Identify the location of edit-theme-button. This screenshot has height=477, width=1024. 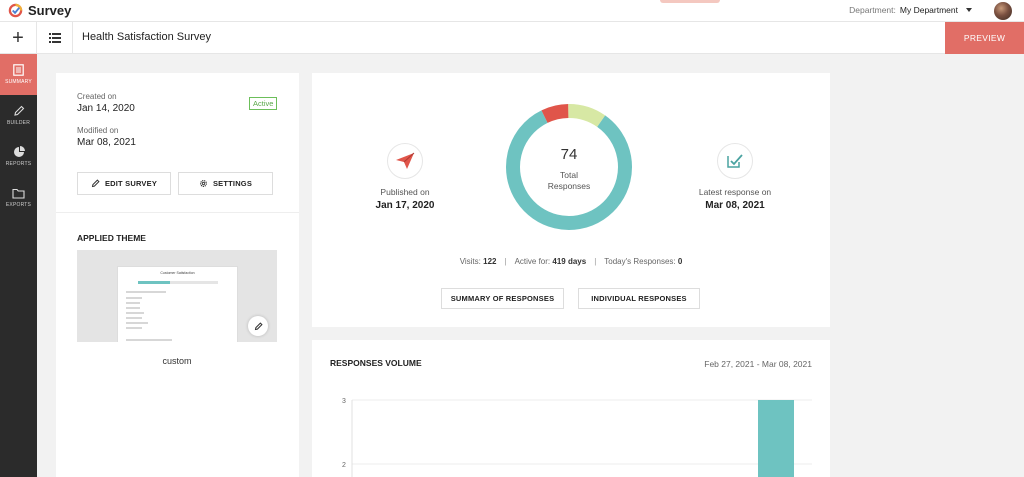
(258, 326).